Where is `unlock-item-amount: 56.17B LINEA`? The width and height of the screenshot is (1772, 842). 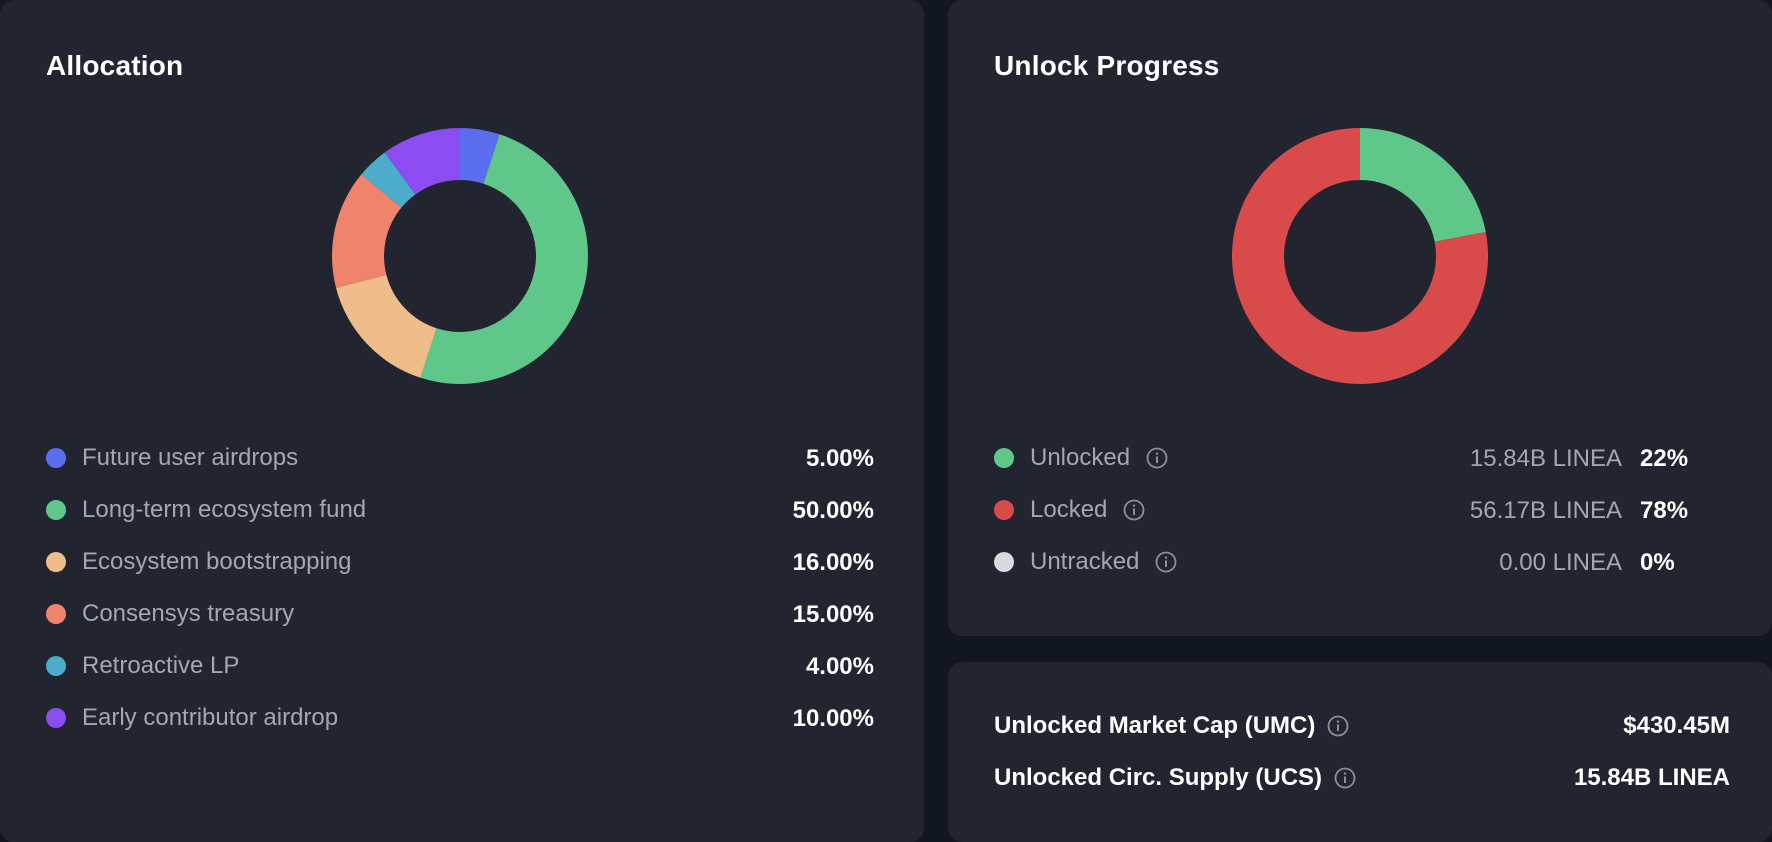
unlock-item-amount: 56.17B LINEA is located at coordinates (1545, 510).